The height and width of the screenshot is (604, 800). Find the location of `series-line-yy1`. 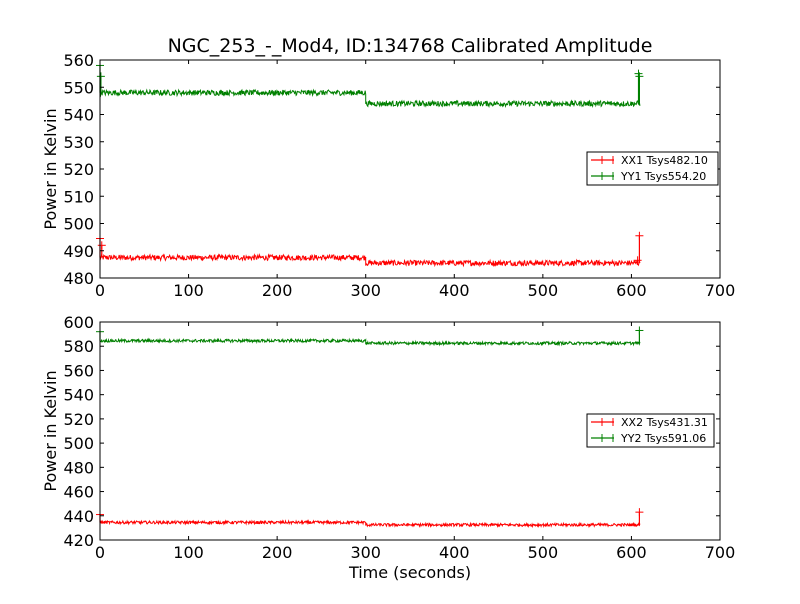

series-line-yy1 is located at coordinates (370, 98).